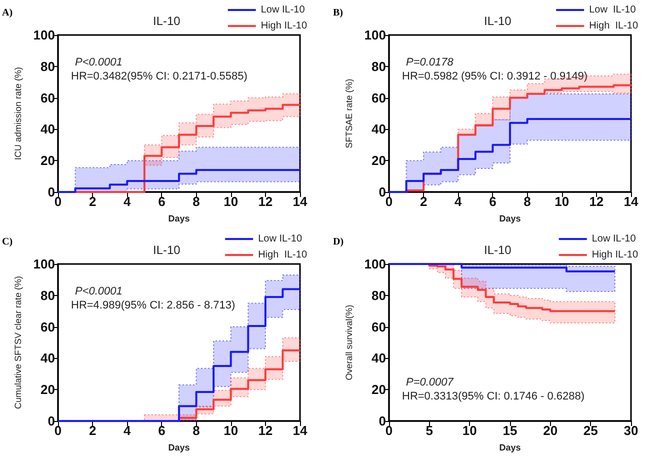 This screenshot has width=661, height=457. What do you see at coordinates (631, 430) in the screenshot?
I see `x-tick-label: 30` at bounding box center [631, 430].